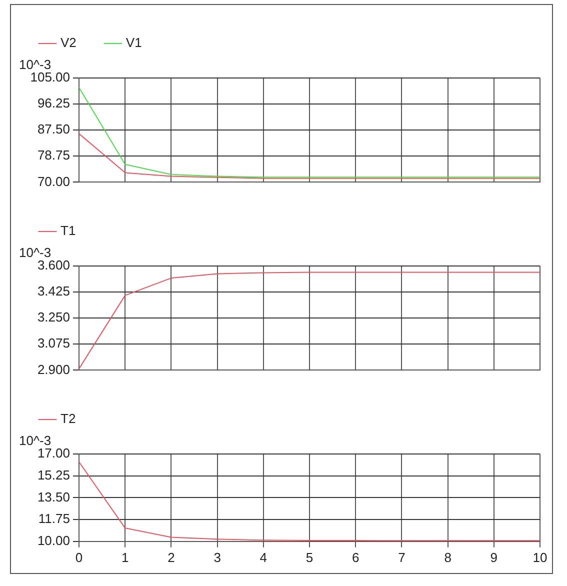  What do you see at coordinates (310, 557) in the screenshot?
I see `x-tick-label: 5` at bounding box center [310, 557].